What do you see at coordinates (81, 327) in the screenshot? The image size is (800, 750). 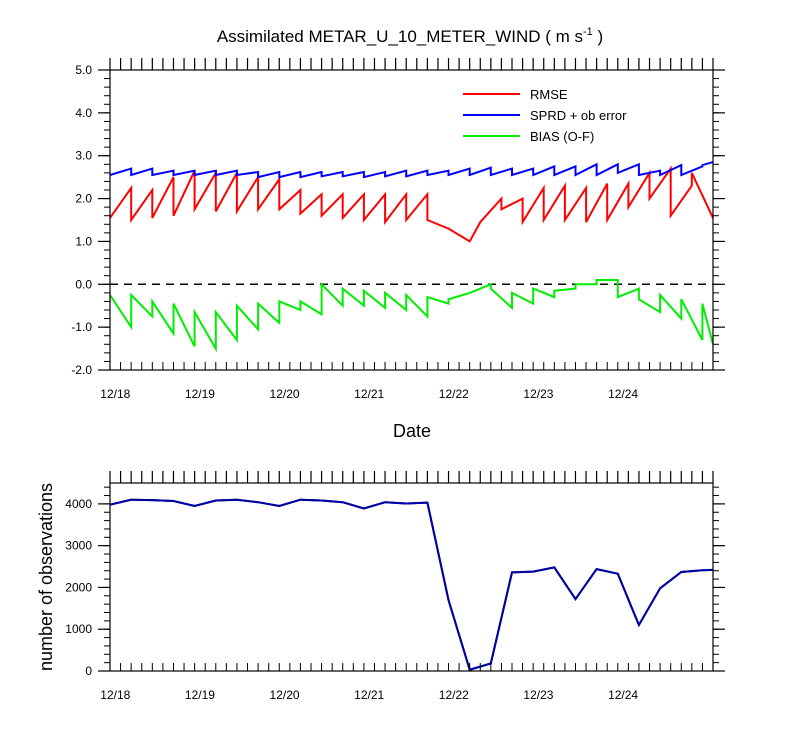 I see `y-tick-label: -1.0` at bounding box center [81, 327].